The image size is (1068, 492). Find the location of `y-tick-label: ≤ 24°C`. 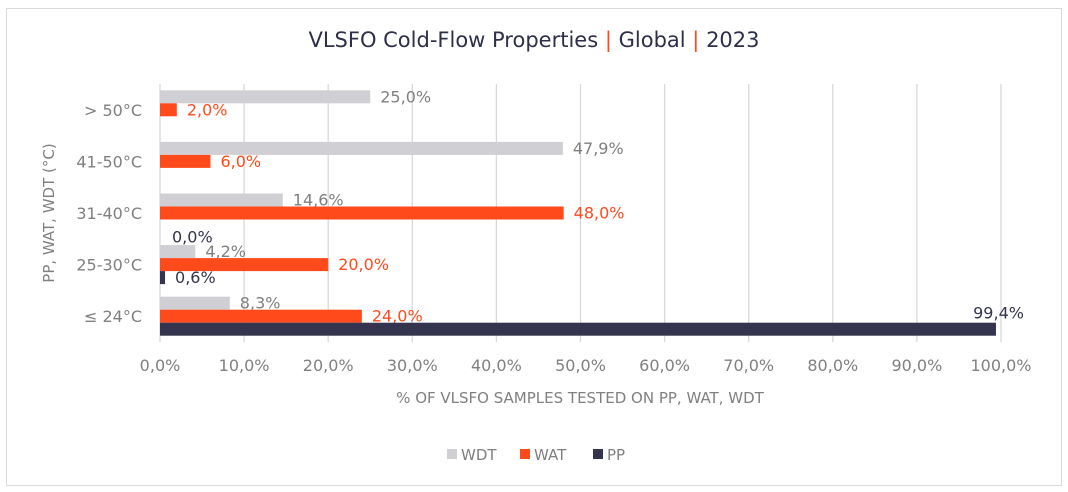

y-tick-label: ≤ 24°C is located at coordinates (113, 316).